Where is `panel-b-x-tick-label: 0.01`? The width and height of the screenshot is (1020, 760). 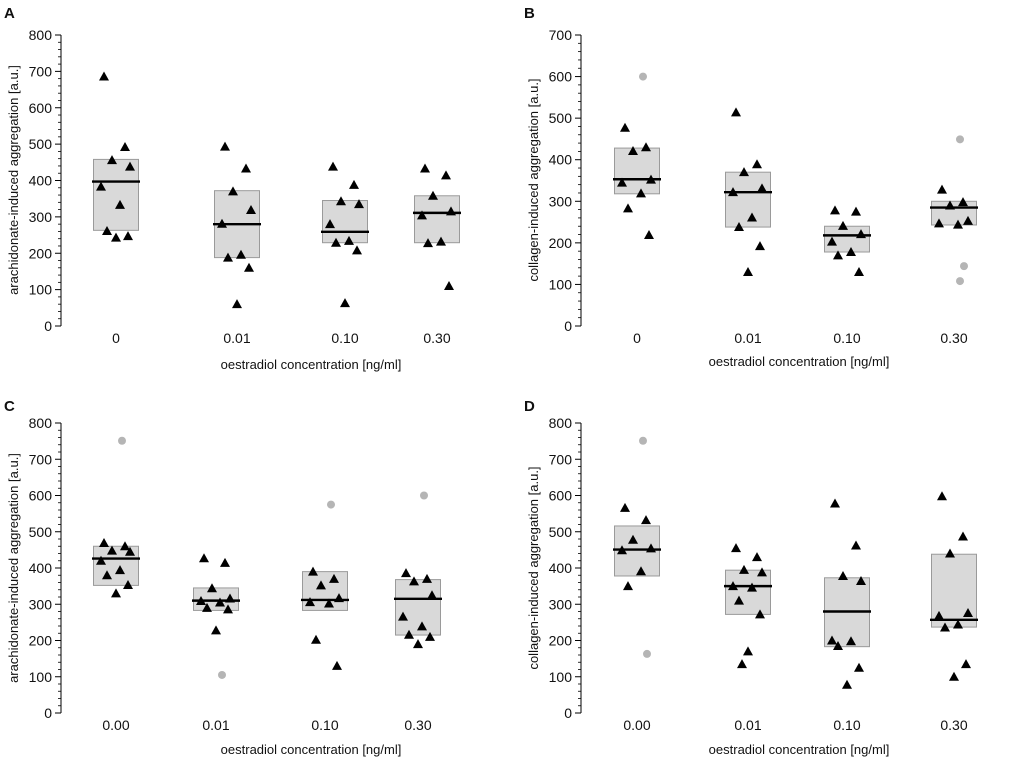
panel-b-x-tick-label: 0.01 is located at coordinates (747, 338).